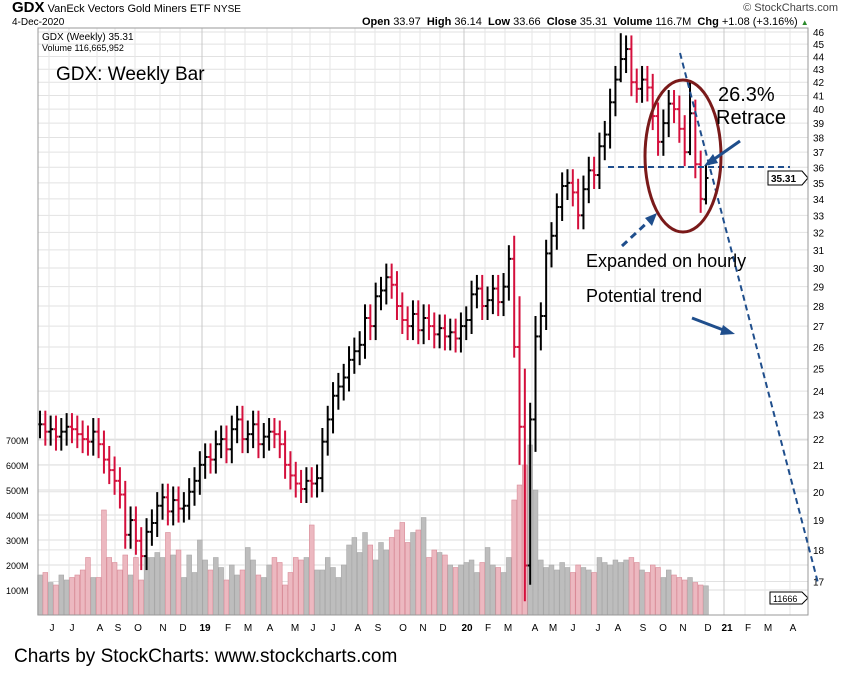  What do you see at coordinates (819, 45) in the screenshot?
I see `y-tick-label: 45` at bounding box center [819, 45].